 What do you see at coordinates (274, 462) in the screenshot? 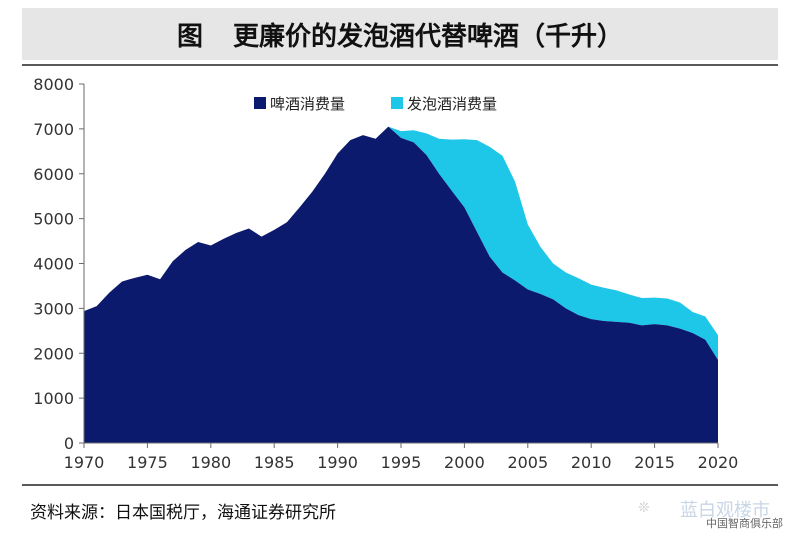
I see `x-tick-label: 1985` at bounding box center [274, 462].